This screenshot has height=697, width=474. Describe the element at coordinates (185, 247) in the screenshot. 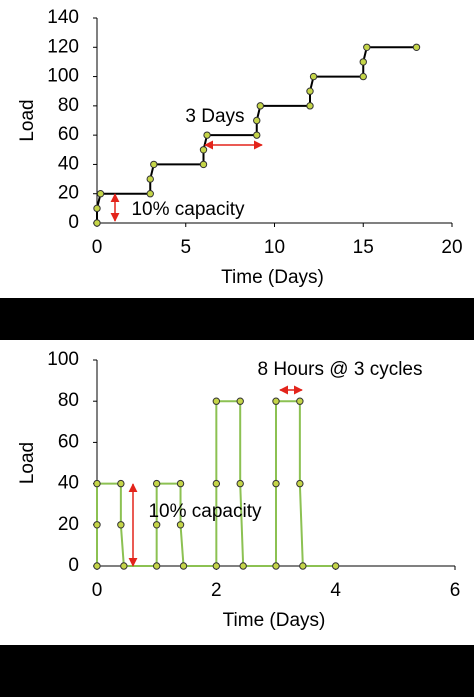

I see `x-tick-label: 5` at that location.